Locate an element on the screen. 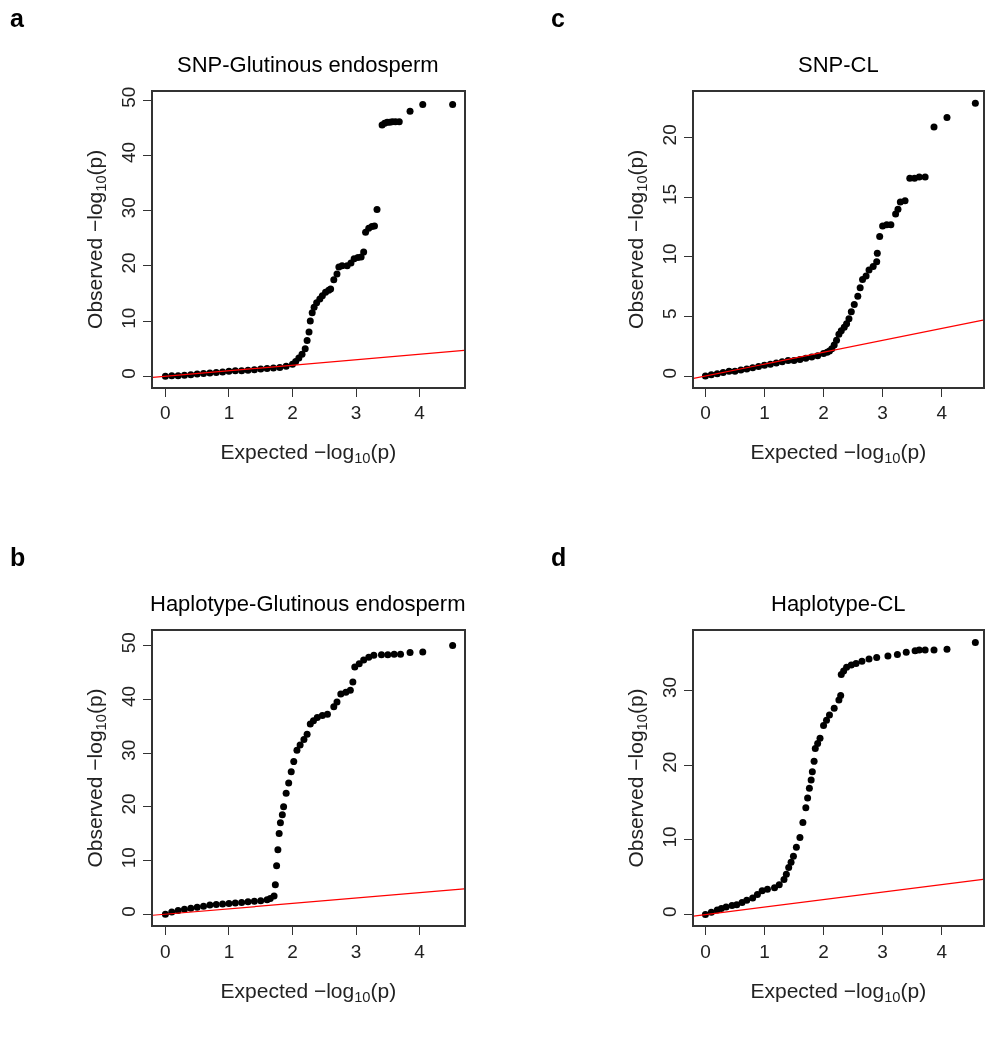  chart-title: SNP-CL is located at coordinates (838, 64).